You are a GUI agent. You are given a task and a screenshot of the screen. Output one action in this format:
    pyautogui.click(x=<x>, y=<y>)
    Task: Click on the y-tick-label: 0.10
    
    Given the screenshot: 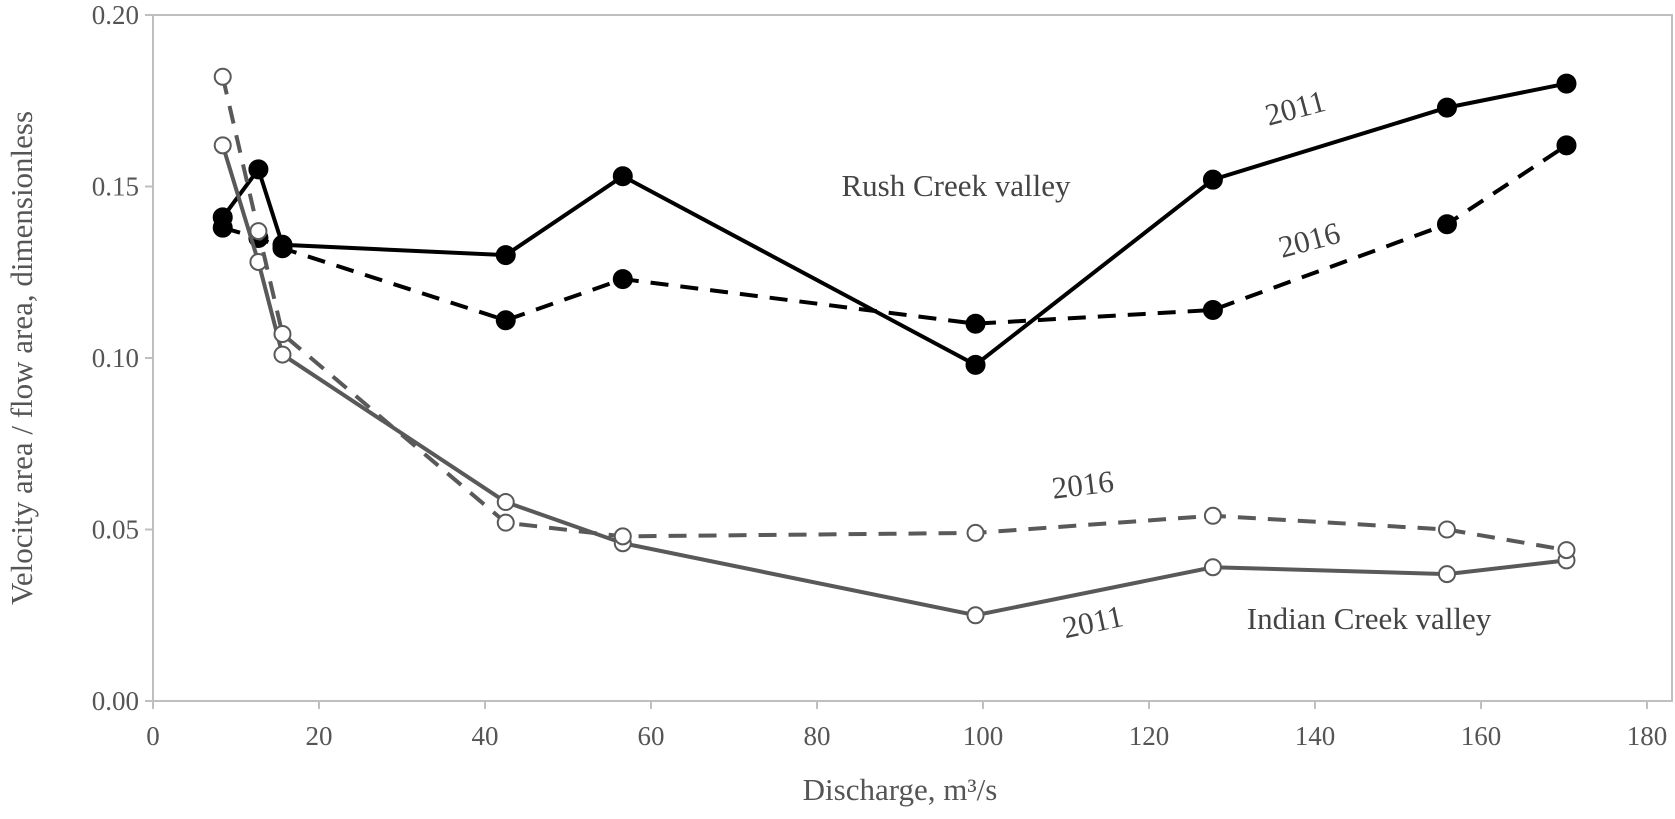 What is the action you would take?
    pyautogui.click(x=115, y=358)
    